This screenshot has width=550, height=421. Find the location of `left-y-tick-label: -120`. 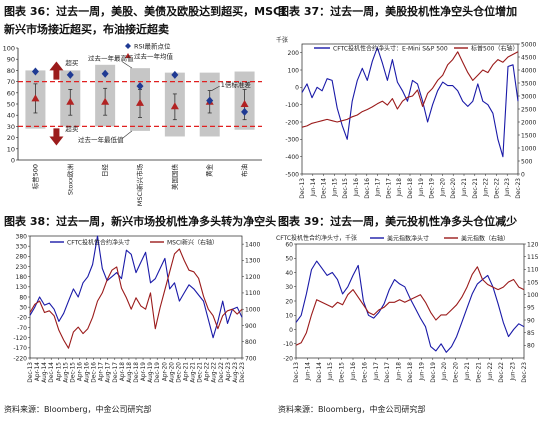

left-y-tick-label: -120 is located at coordinates (20, 338).